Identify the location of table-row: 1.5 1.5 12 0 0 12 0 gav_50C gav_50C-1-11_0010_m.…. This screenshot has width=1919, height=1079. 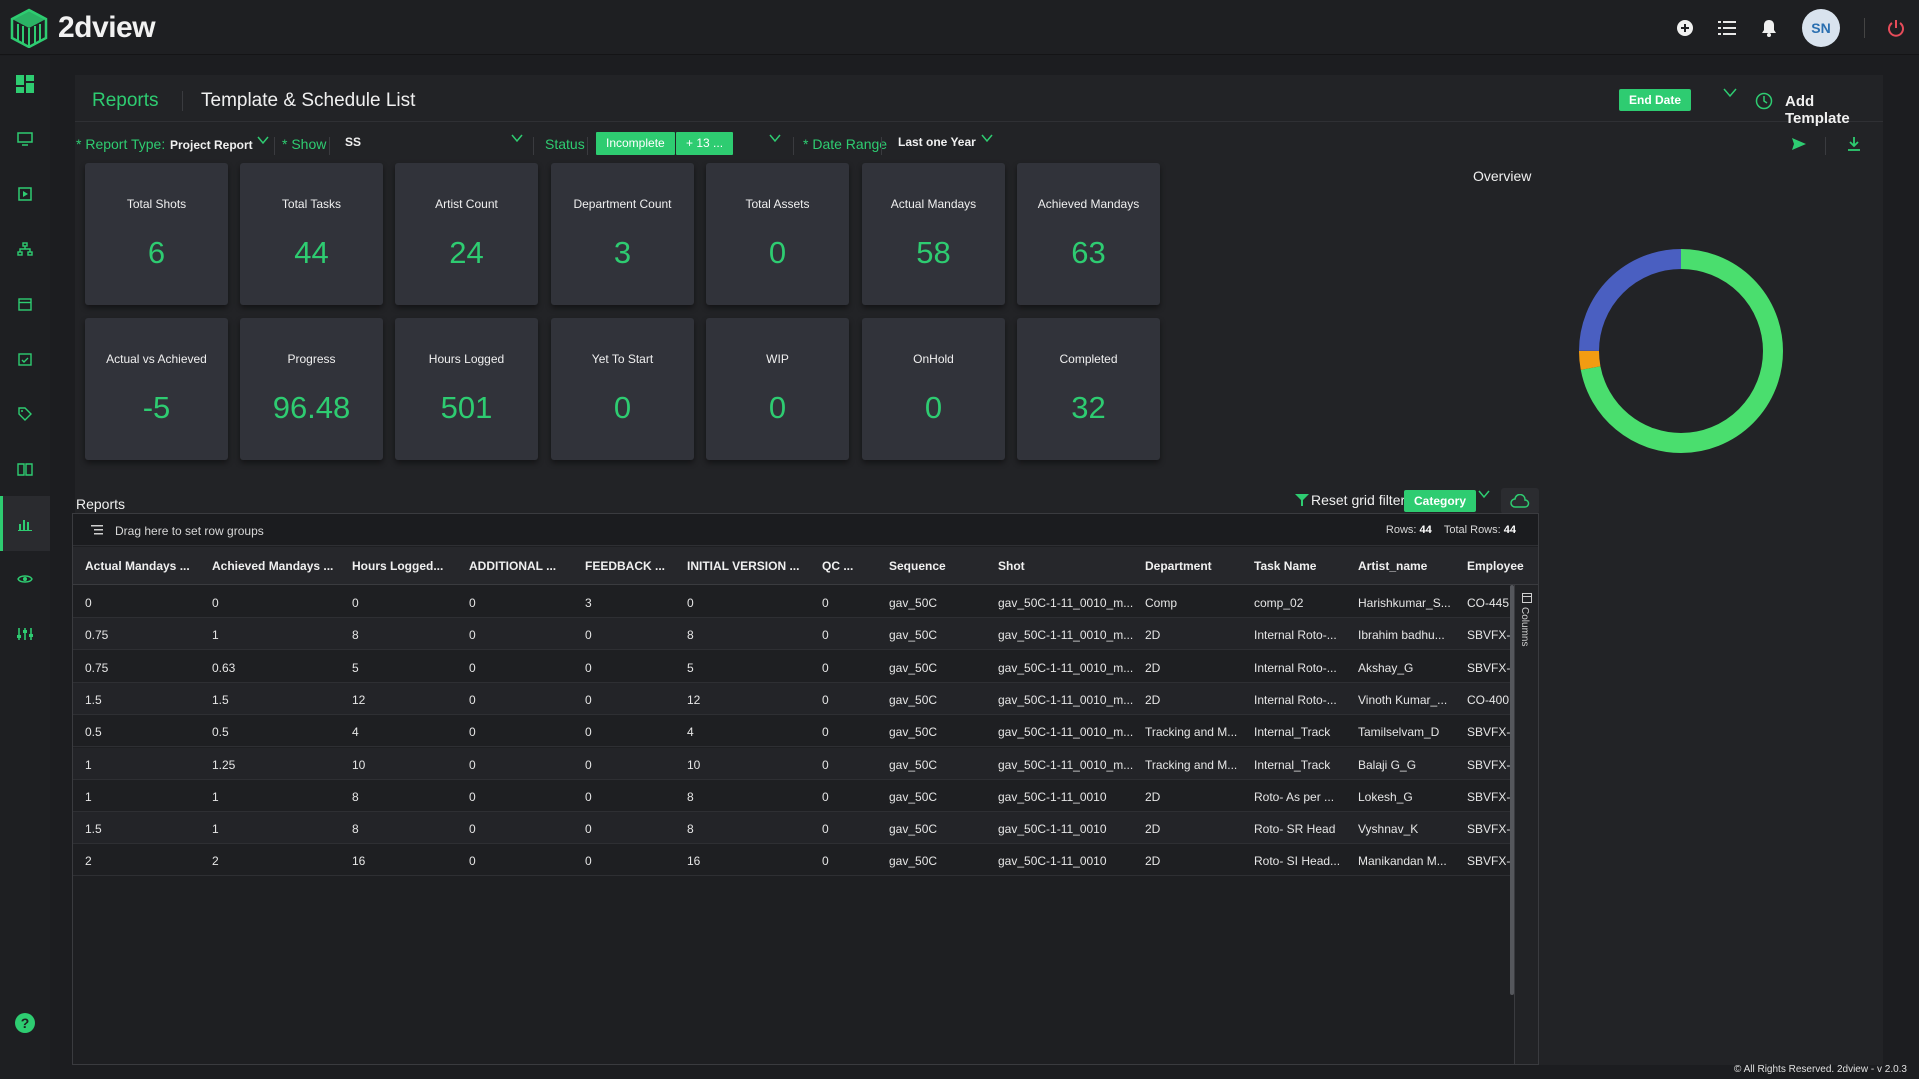
(805, 698).